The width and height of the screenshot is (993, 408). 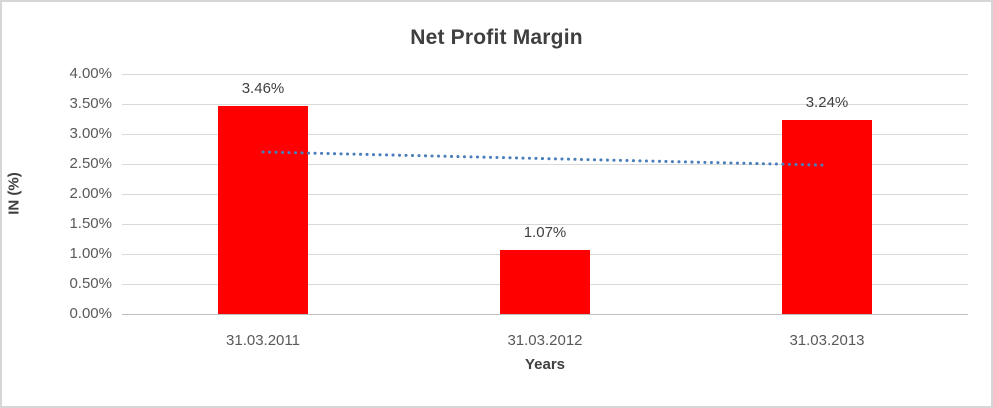 What do you see at coordinates (90, 223) in the screenshot?
I see `y-tick-label: 1.50%` at bounding box center [90, 223].